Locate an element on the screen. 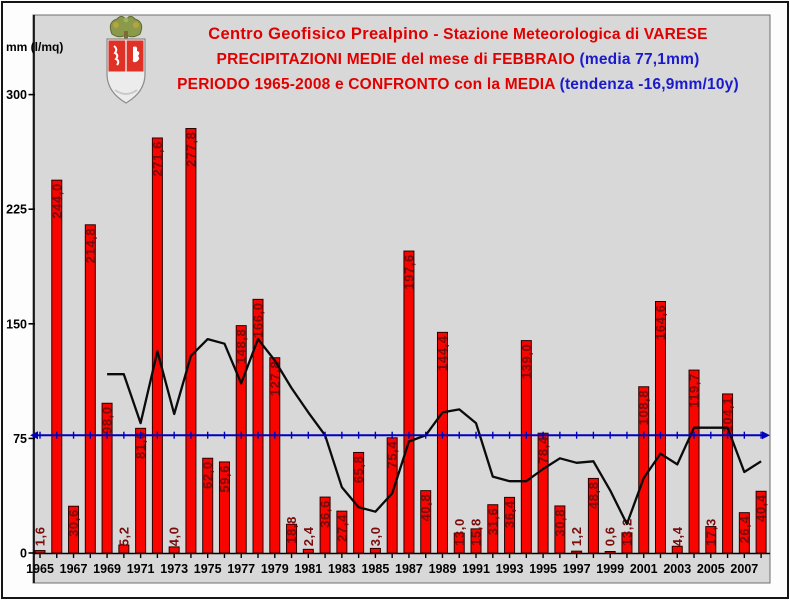 This screenshot has width=790, height=600. bar-value-2008: 40,4 is located at coordinates (761, 508).